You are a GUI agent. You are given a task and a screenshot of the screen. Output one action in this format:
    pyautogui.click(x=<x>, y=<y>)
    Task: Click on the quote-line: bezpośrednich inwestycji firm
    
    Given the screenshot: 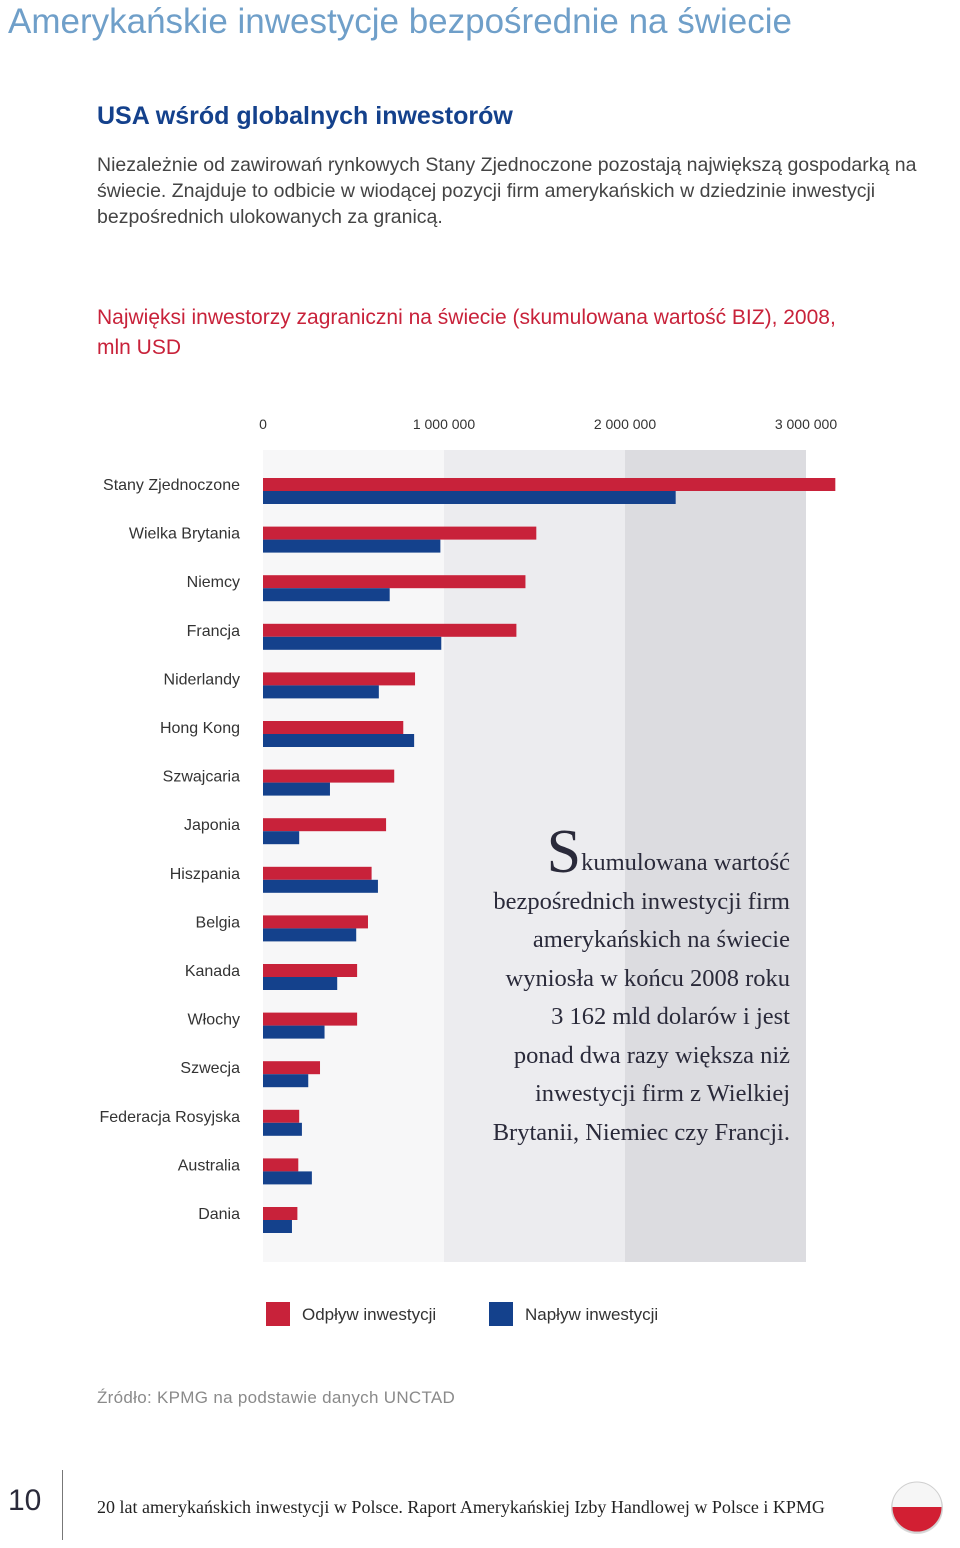 What is the action you would take?
    pyautogui.click(x=641, y=901)
    